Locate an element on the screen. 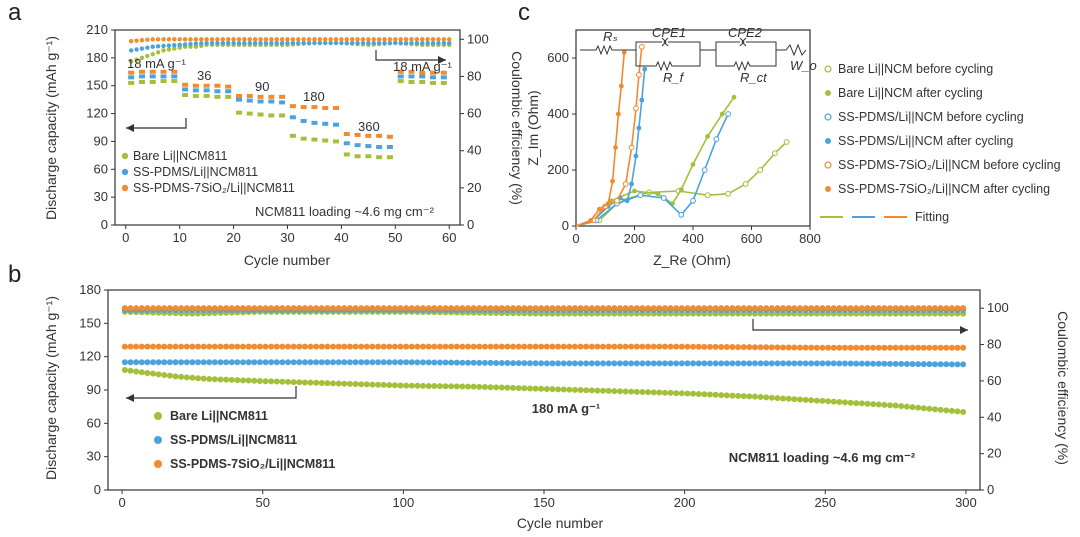 The height and width of the screenshot is (537, 1080). x-tick-label: 50 is located at coordinates (395, 237).